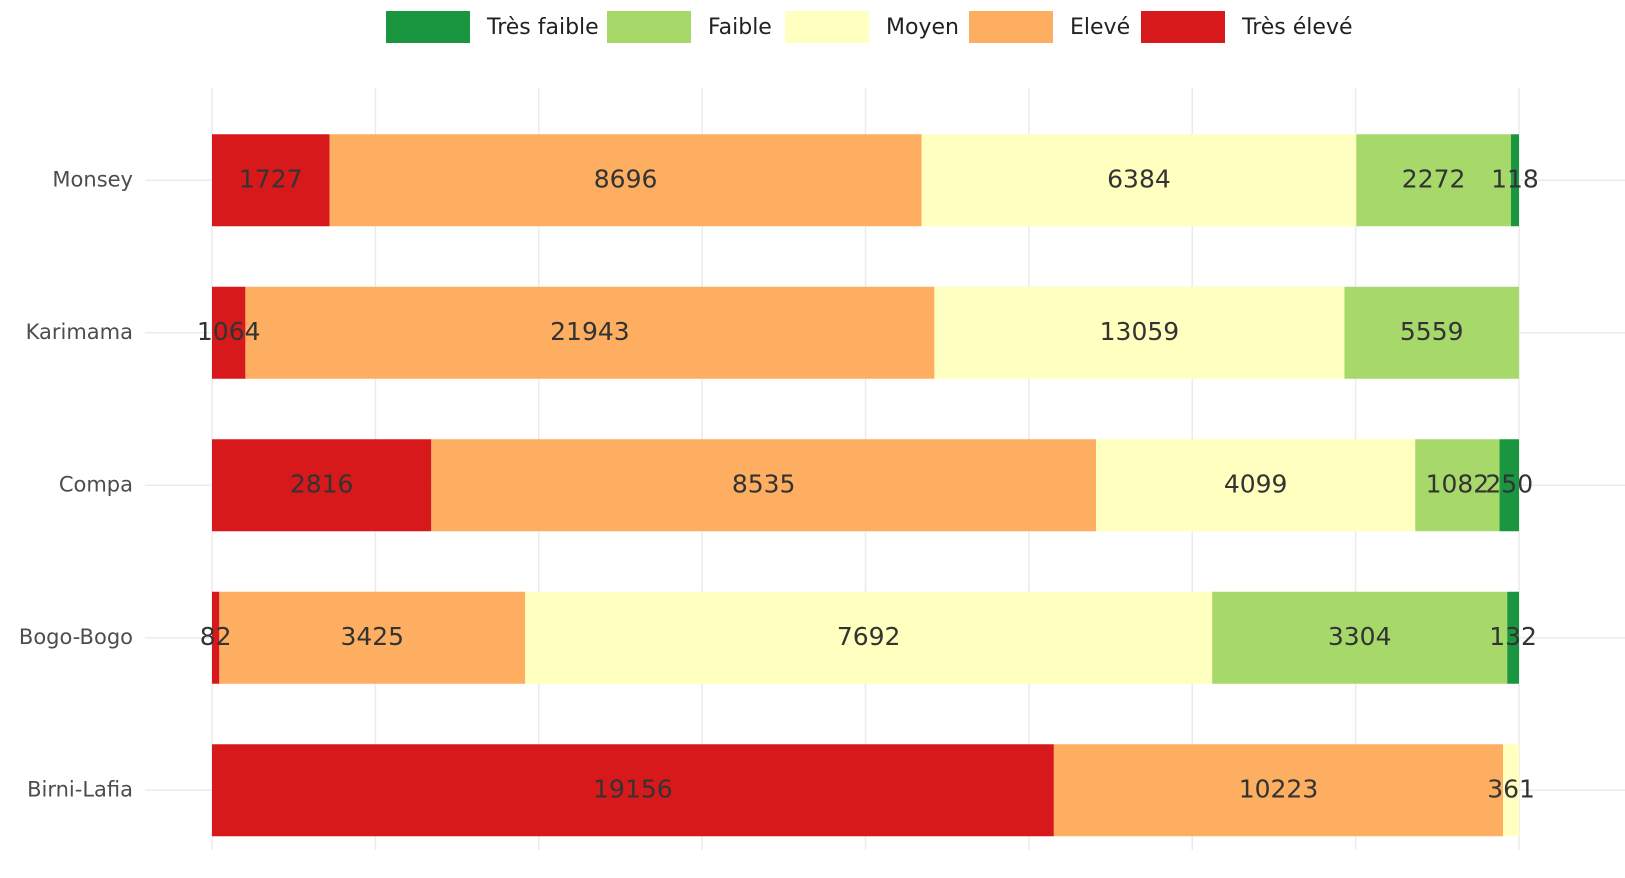  I want to click on data-label: 1082, so click(1458, 483).